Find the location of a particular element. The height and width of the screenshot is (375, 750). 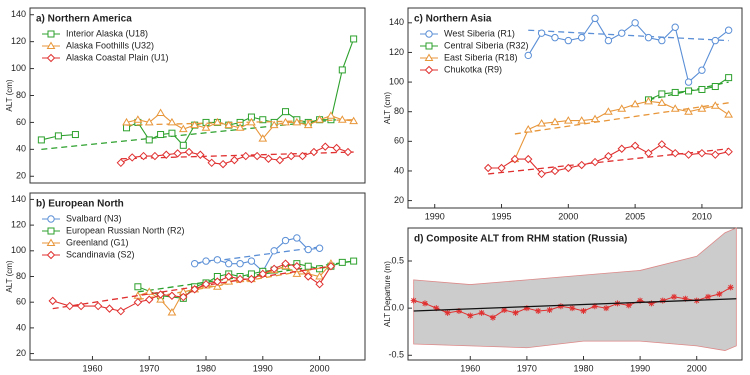

legend-label: Alaska Coastal Plain (U1) is located at coordinates (117, 57).